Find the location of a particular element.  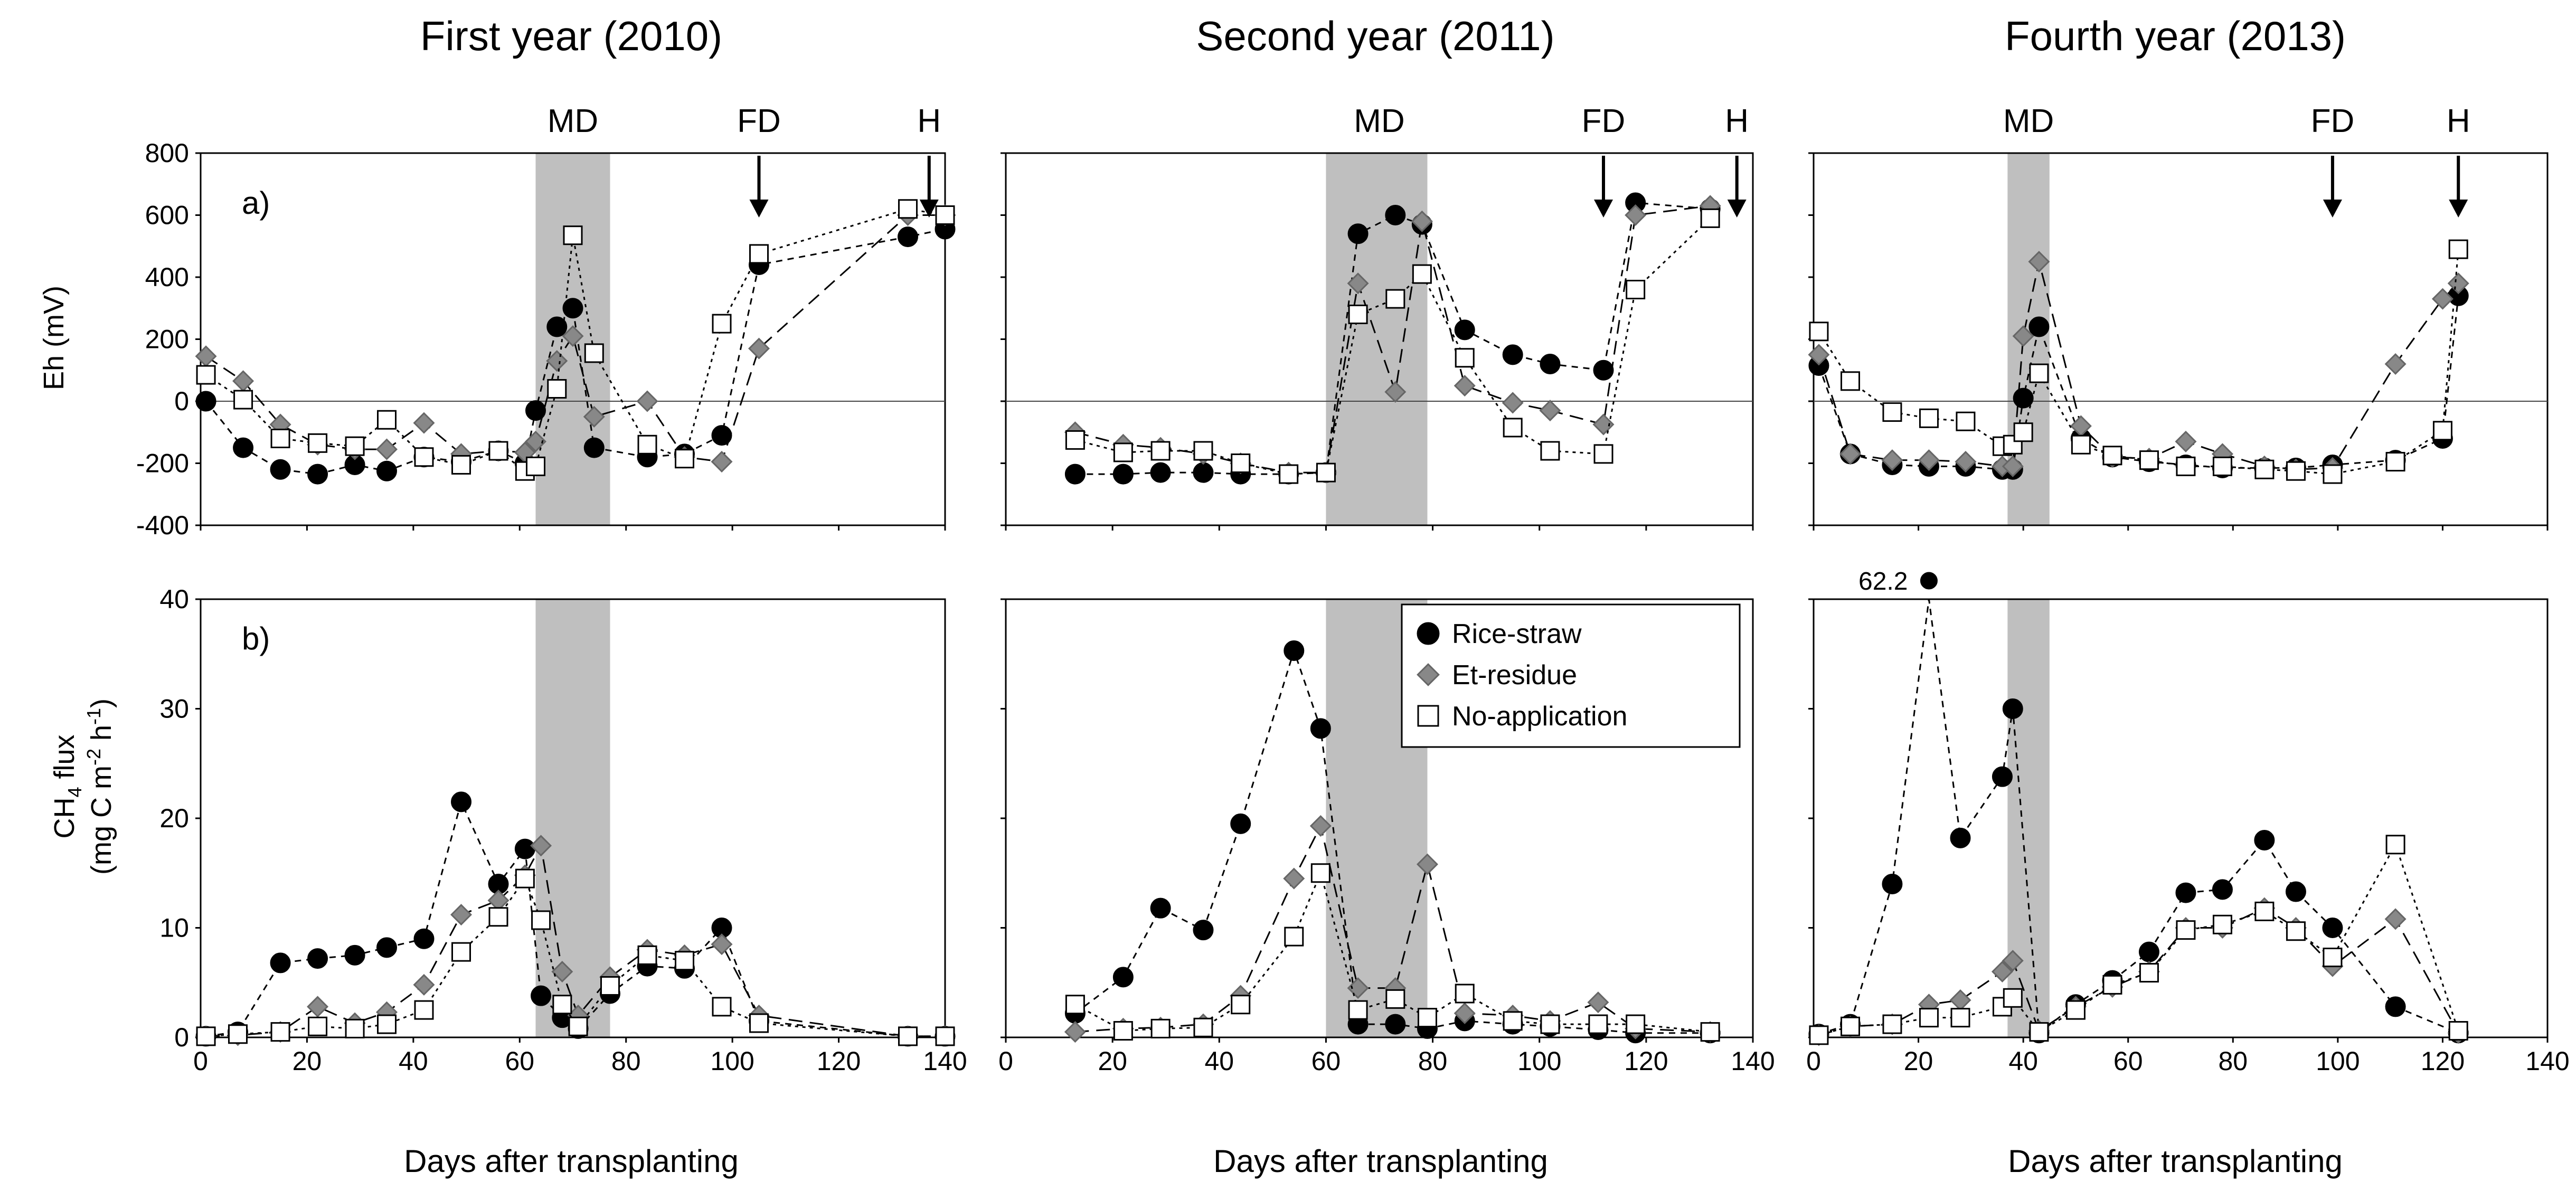

flux-unit-c: ) is located at coordinates (101, 703).